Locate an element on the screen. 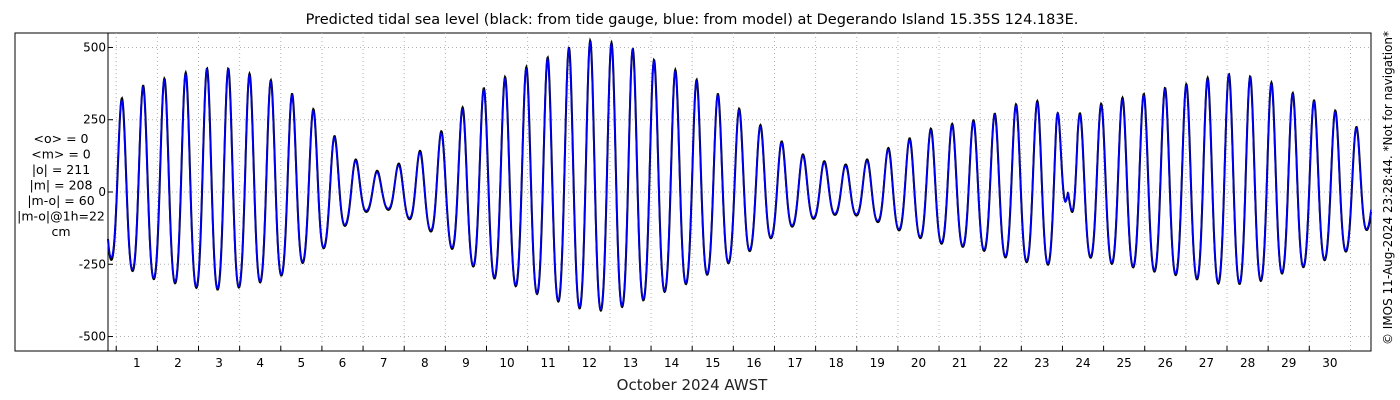 Image resolution: width=1400 pixels, height=400 pixels. x-tick-label: 2 is located at coordinates (178, 363).